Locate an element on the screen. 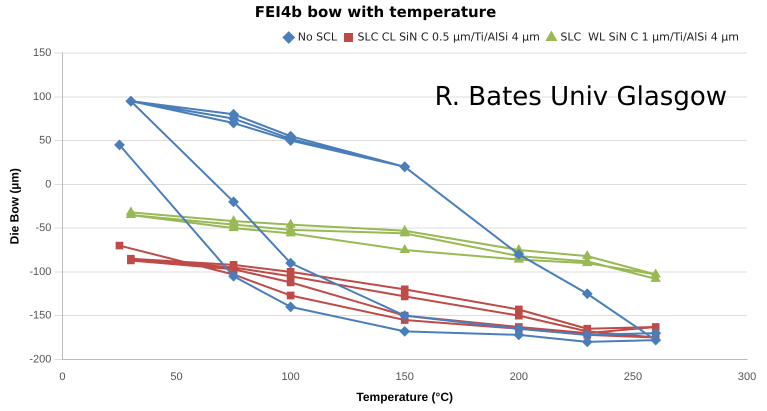 The image size is (767, 411). y-tick-label: 50 is located at coordinates (45, 140).